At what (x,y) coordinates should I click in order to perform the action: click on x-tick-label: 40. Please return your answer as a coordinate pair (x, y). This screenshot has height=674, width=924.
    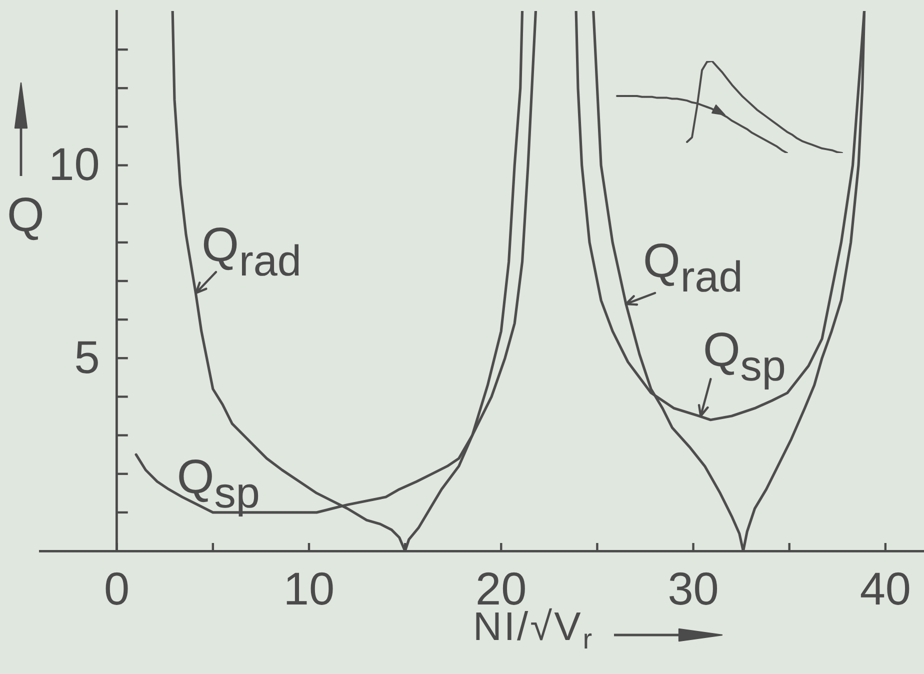
    Looking at the image, I should click on (886, 588).